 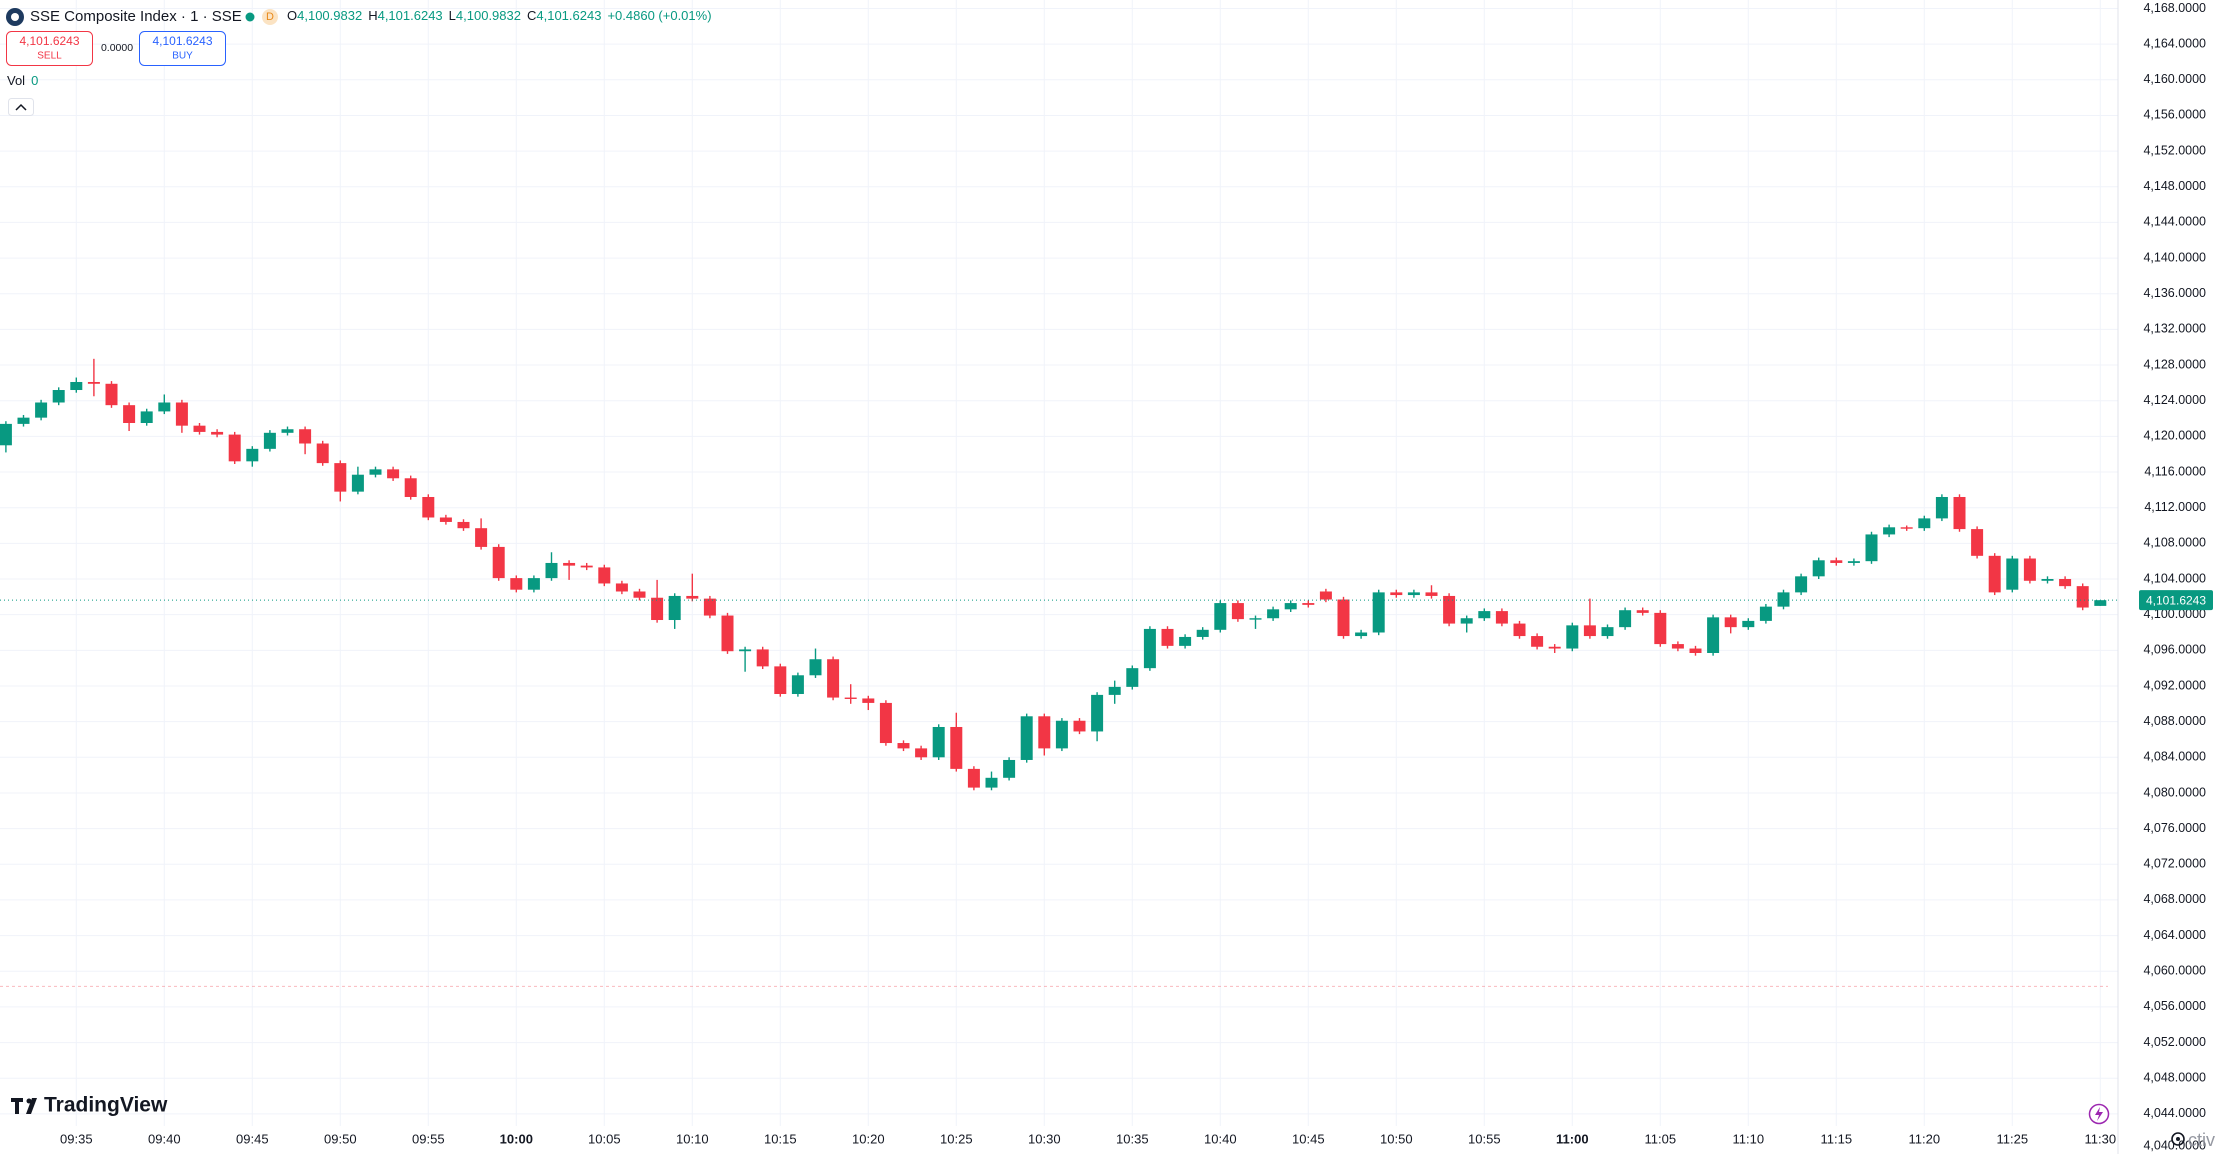 What do you see at coordinates (2174, 543) in the screenshot?
I see `y-tick-label: 4,108.0000` at bounding box center [2174, 543].